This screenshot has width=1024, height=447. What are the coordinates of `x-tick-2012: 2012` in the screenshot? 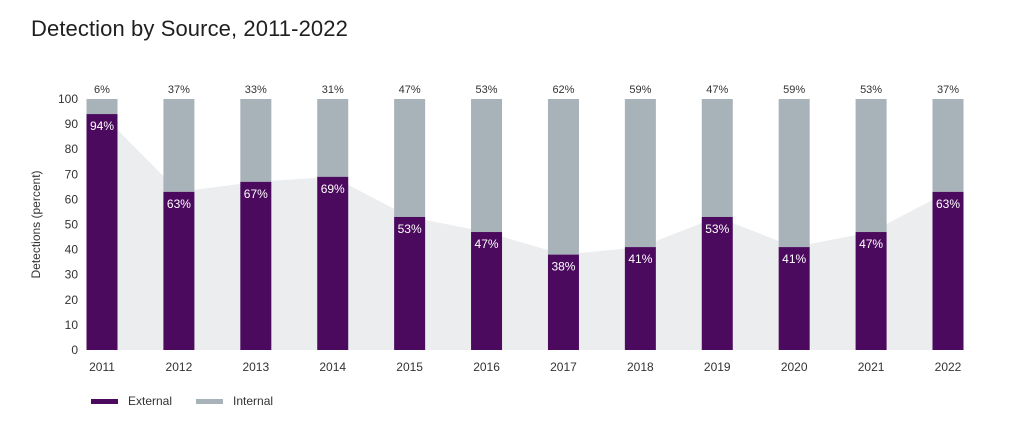 It's located at (179, 367).